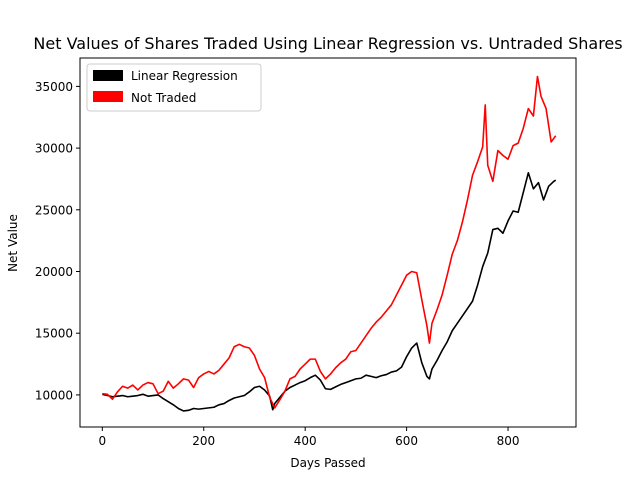 This screenshot has height=480, width=640. I want to click on y-axis-label: Net Value, so click(13, 243).